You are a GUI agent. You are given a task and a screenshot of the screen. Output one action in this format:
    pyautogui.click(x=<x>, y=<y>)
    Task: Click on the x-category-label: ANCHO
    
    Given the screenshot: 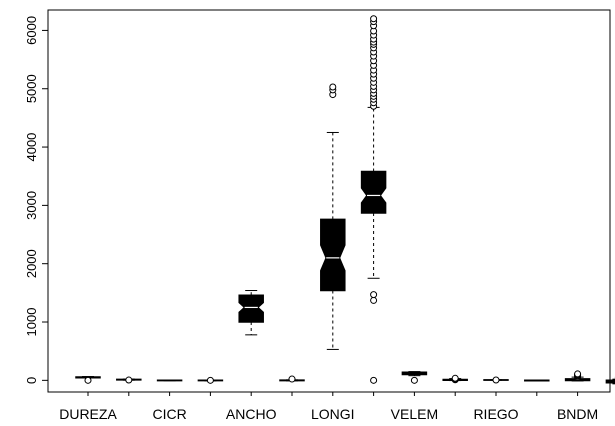 What is the action you would take?
    pyautogui.click(x=251, y=414)
    